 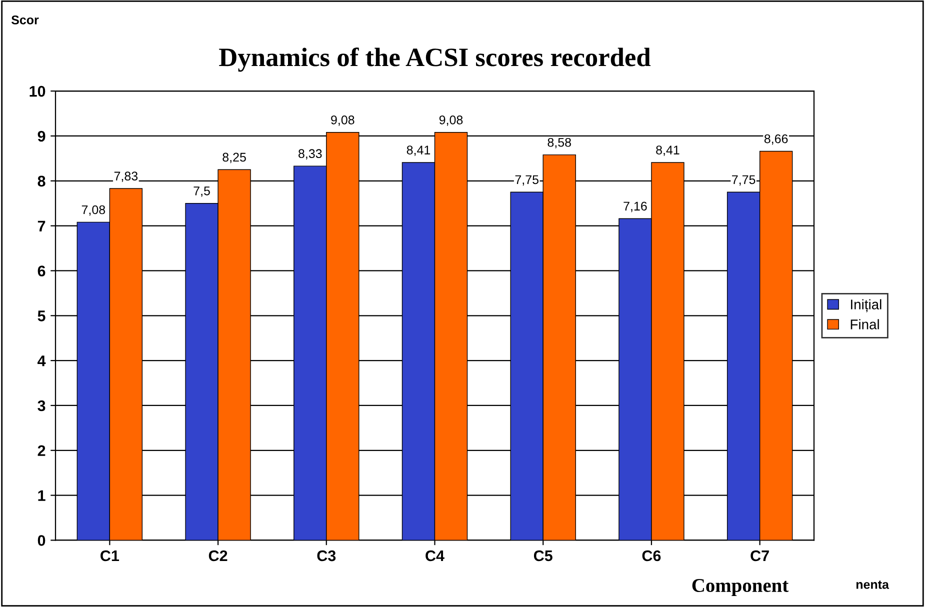 What do you see at coordinates (38, 91) in the screenshot?
I see `y-tick-label: 10` at bounding box center [38, 91].